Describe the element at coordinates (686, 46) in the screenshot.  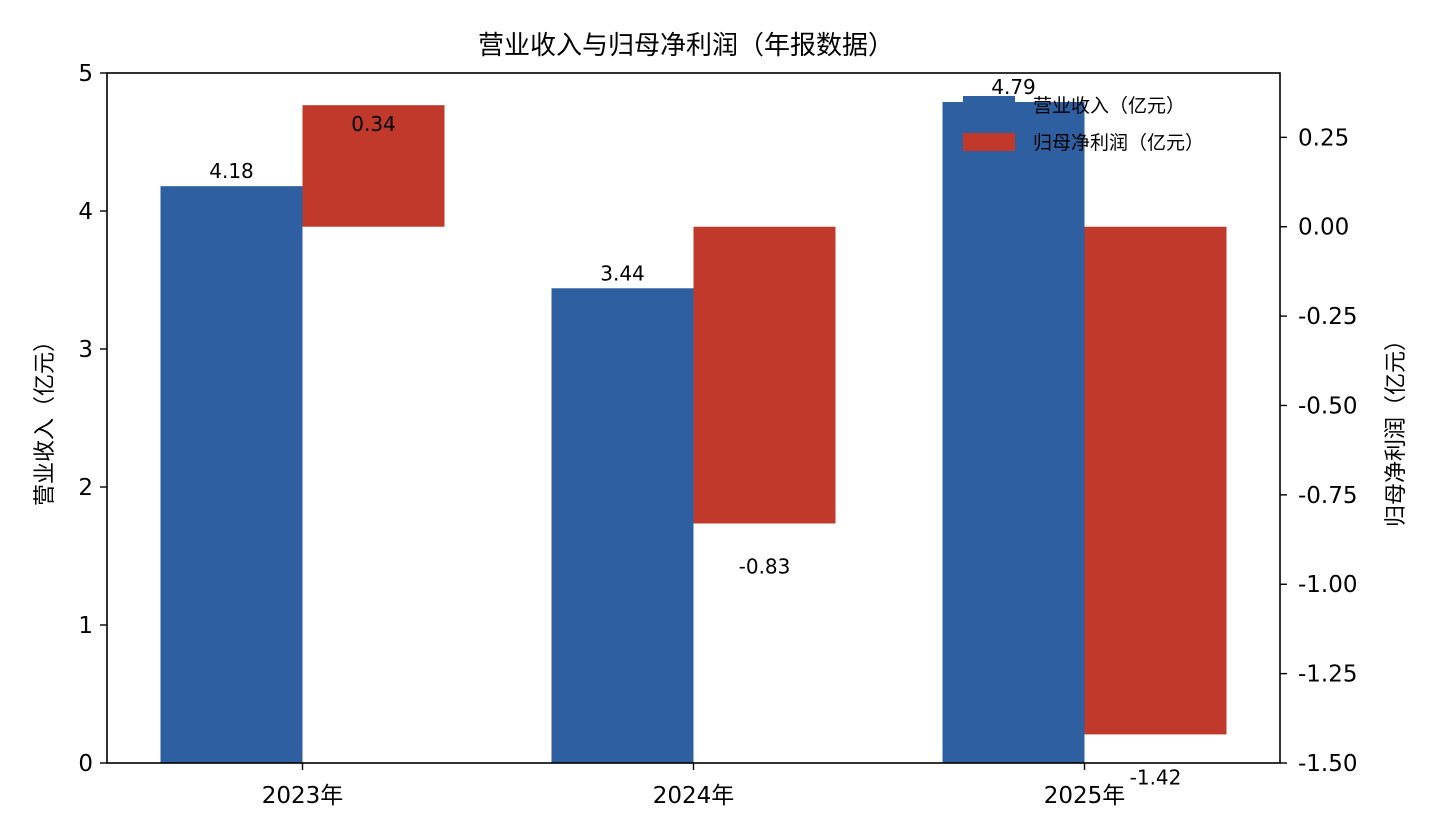
I see `chart-title: 营业收入与归母净利润（年报数据）` at that location.